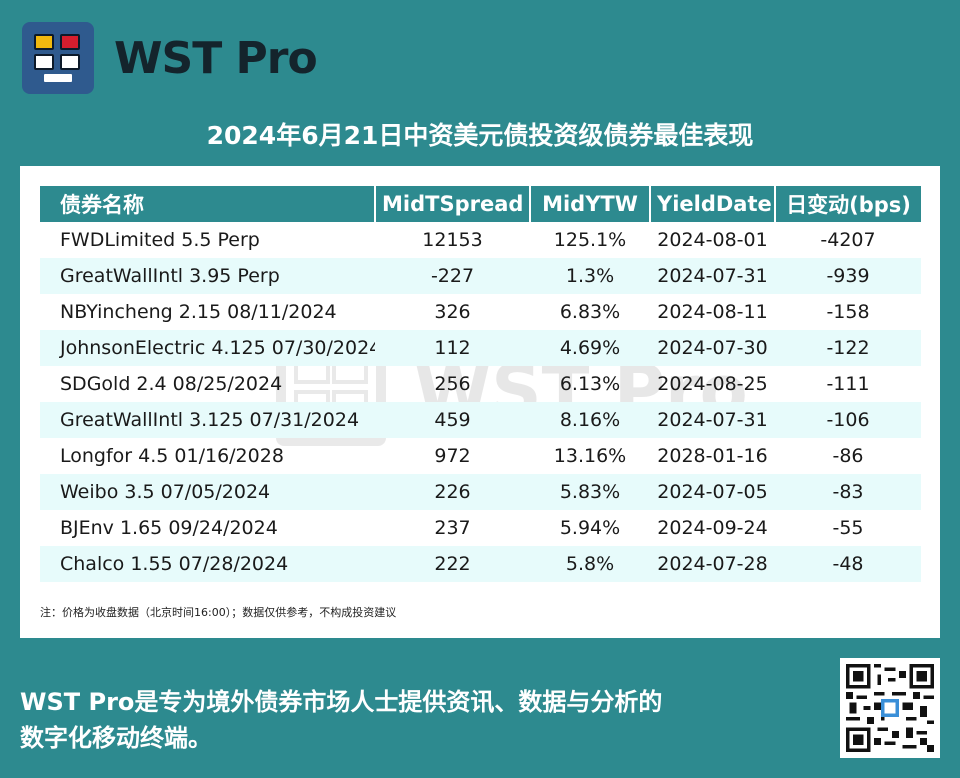 Image resolution: width=960 pixels, height=778 pixels. What do you see at coordinates (452, 492) in the screenshot?
I see `mid-t-spread: 226` at bounding box center [452, 492].